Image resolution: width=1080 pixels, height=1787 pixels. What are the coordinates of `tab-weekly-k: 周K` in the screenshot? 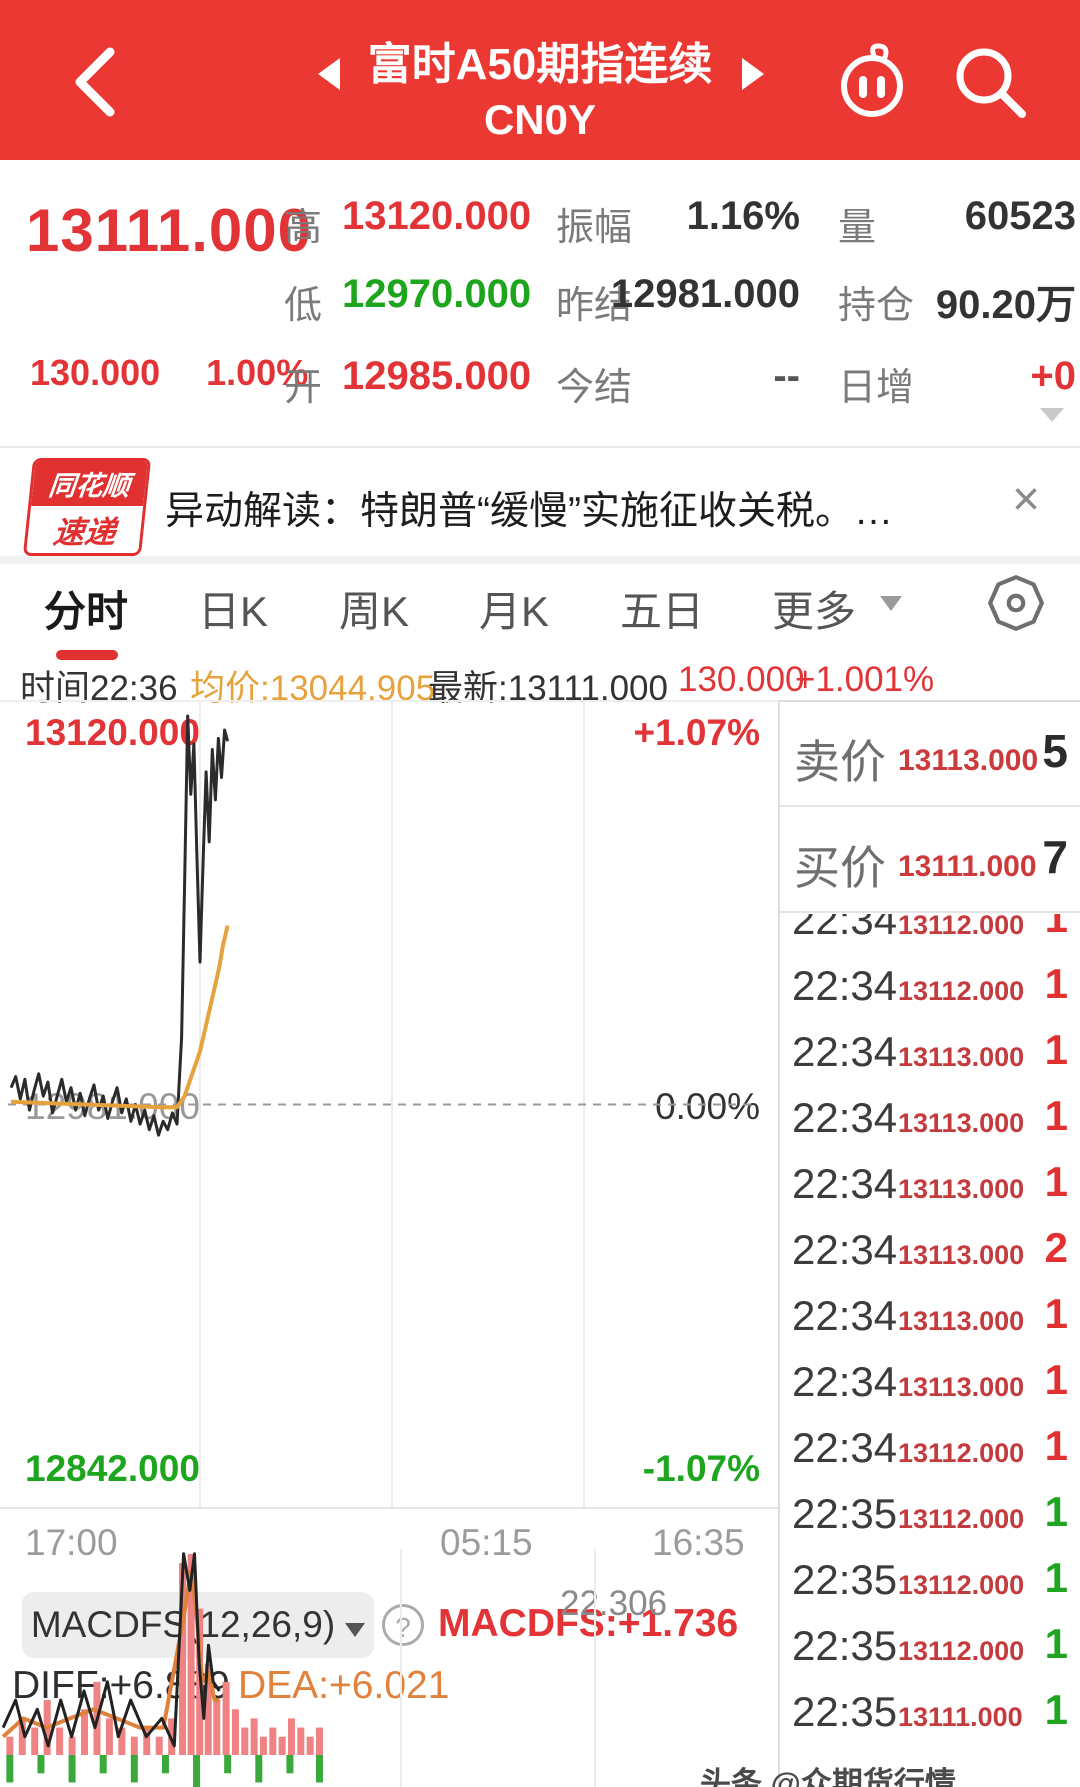 It's located at (374, 611).